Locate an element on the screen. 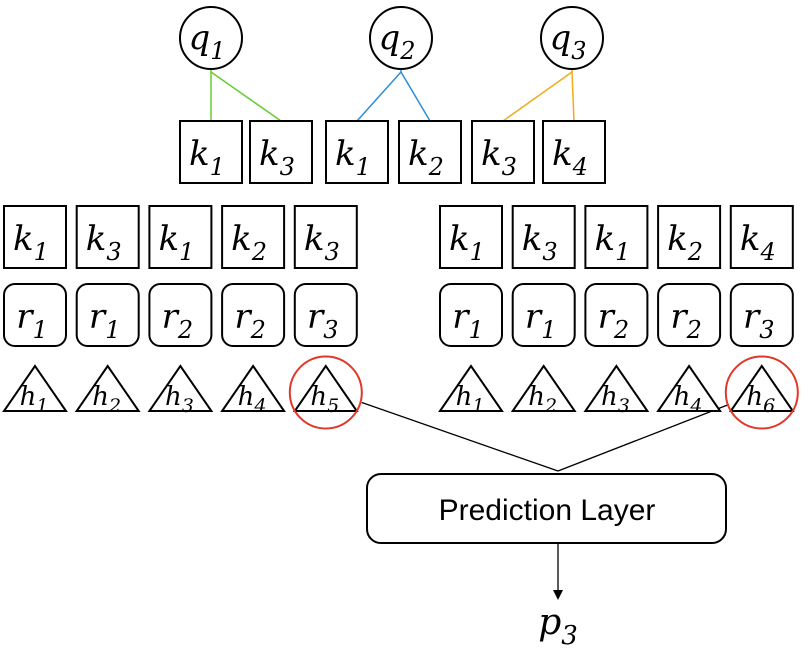 This screenshot has width=808, height=648. query-layer: q1 q2 q3 is located at coordinates (391, 38).